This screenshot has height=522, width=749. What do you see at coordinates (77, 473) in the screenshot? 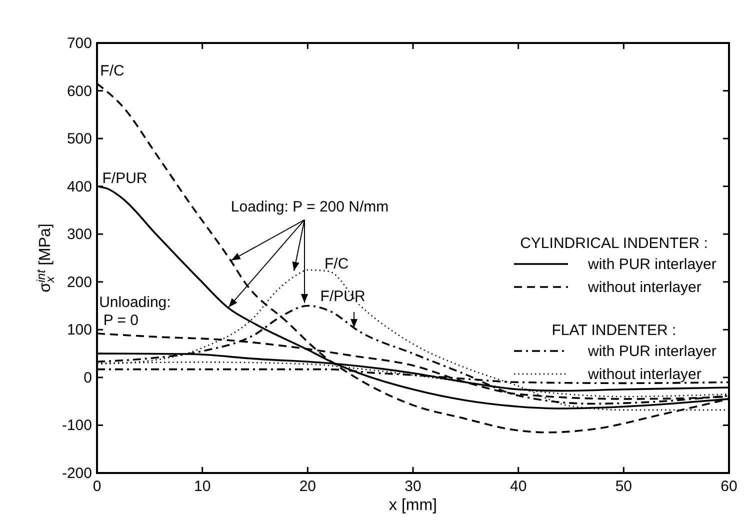
I see `y-tick-label: -200` at bounding box center [77, 473].